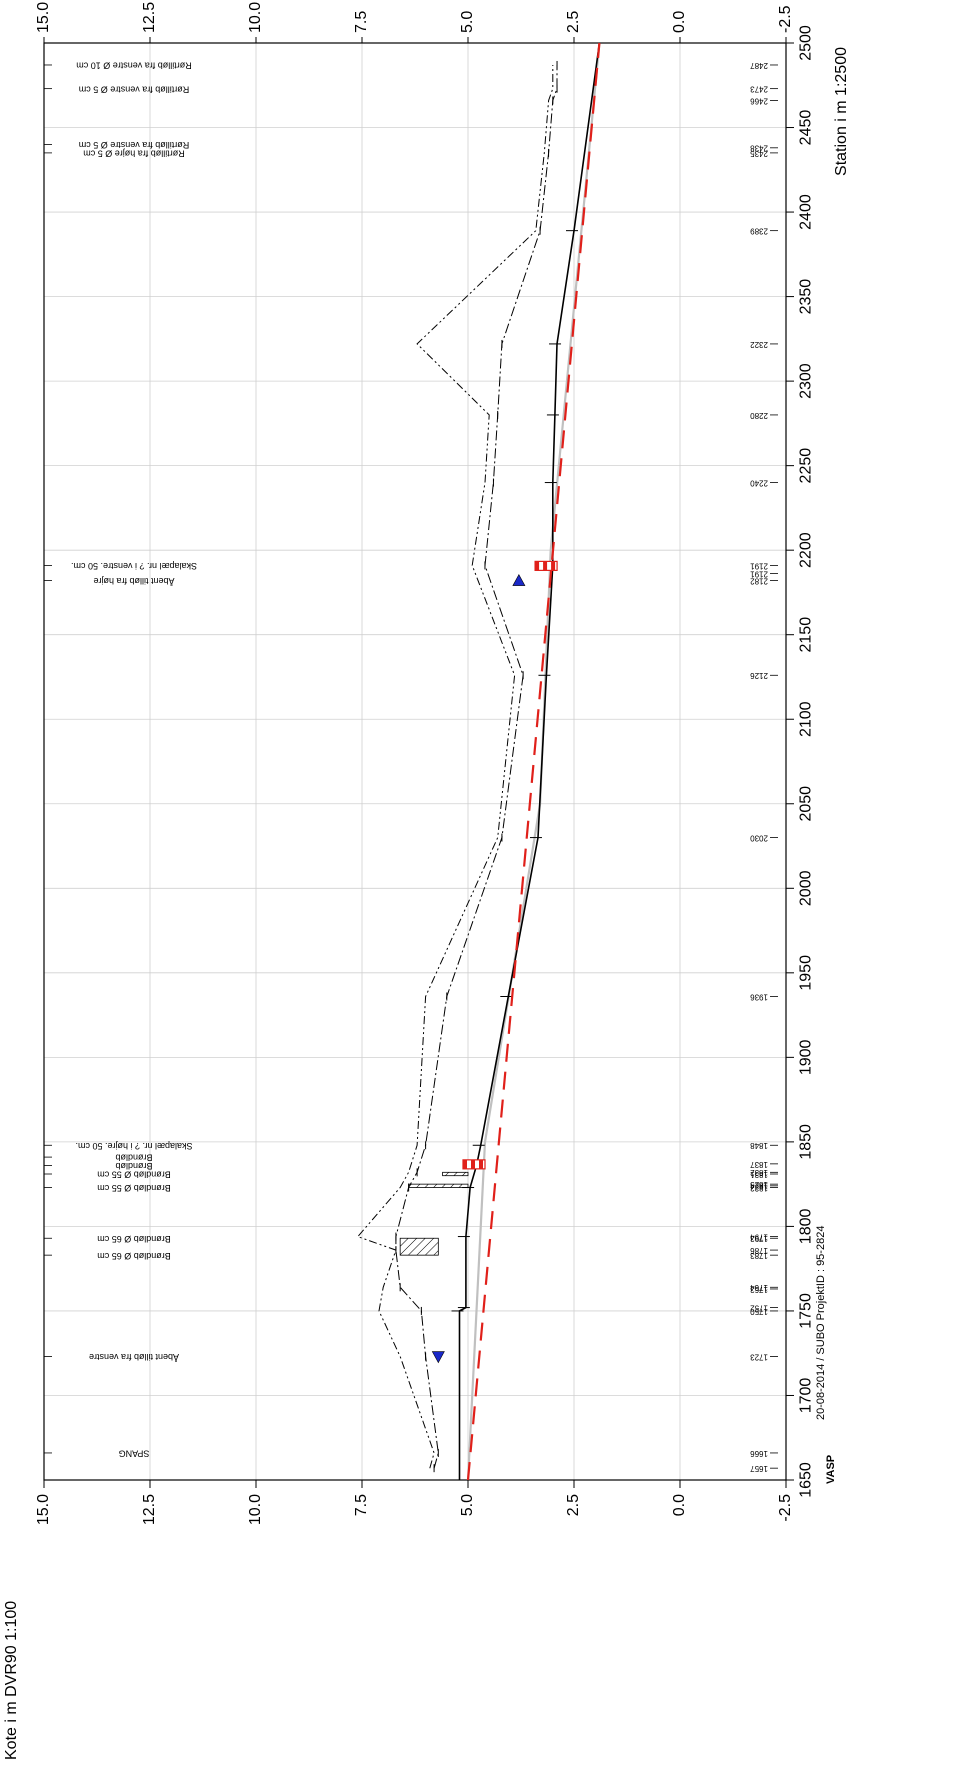  I want to click on station-label: 2473, so click(759, 89).